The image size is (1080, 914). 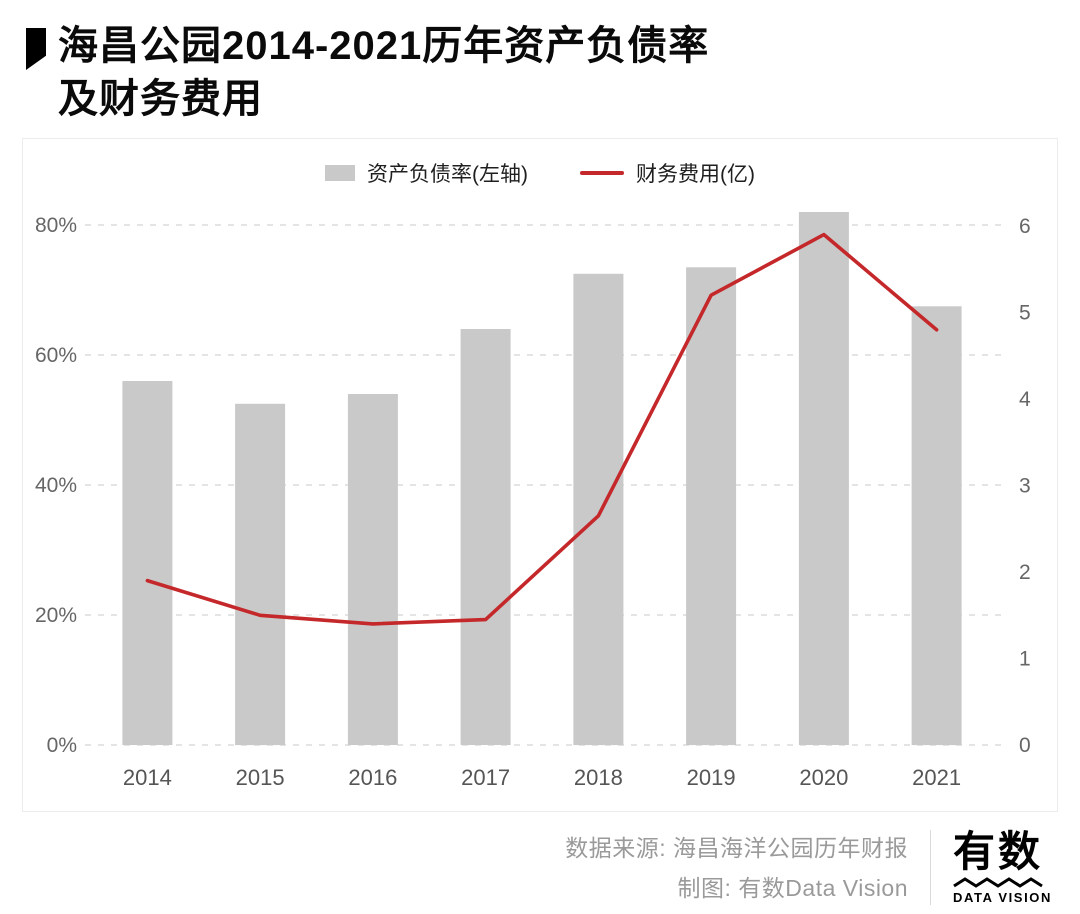 What do you see at coordinates (372, 569) in the screenshot?
I see `bar-2016` at bounding box center [372, 569].